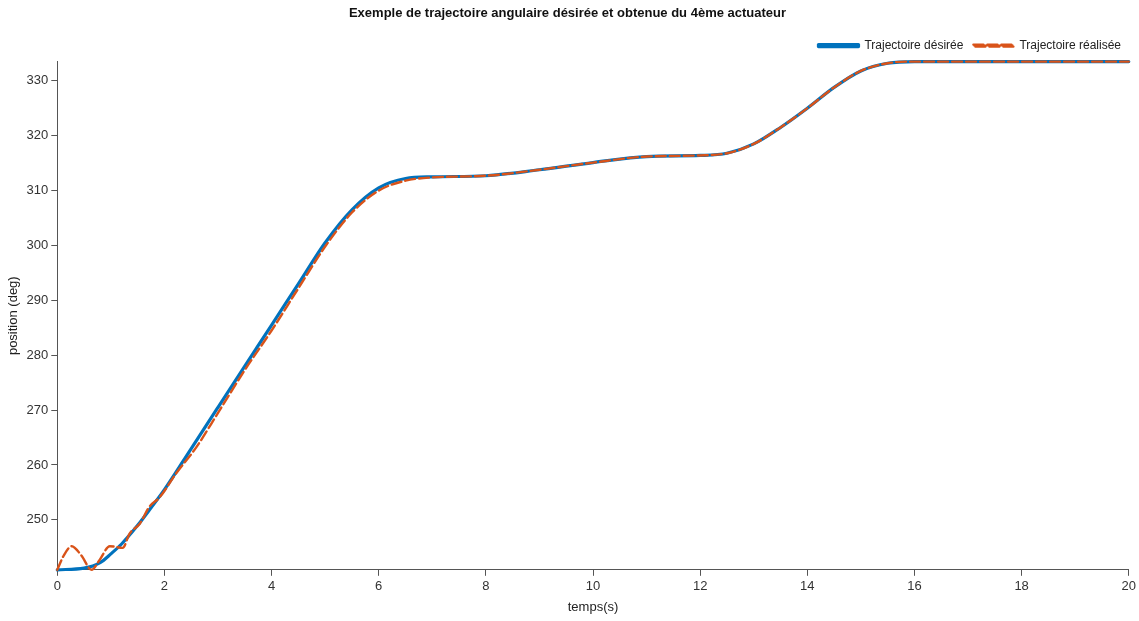 The height and width of the screenshot is (621, 1139). Describe the element at coordinates (37, 245) in the screenshot. I see `y-tick-label: 300` at that location.